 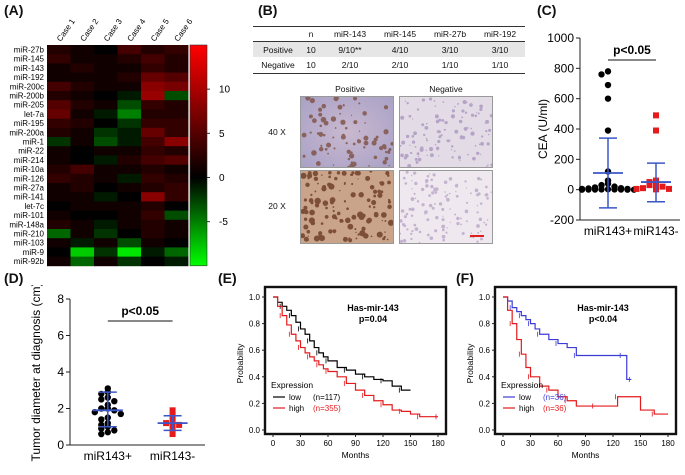 What do you see at coordinates (400, 65) in the screenshot?
I see `table-cell: 2/10` at bounding box center [400, 65].